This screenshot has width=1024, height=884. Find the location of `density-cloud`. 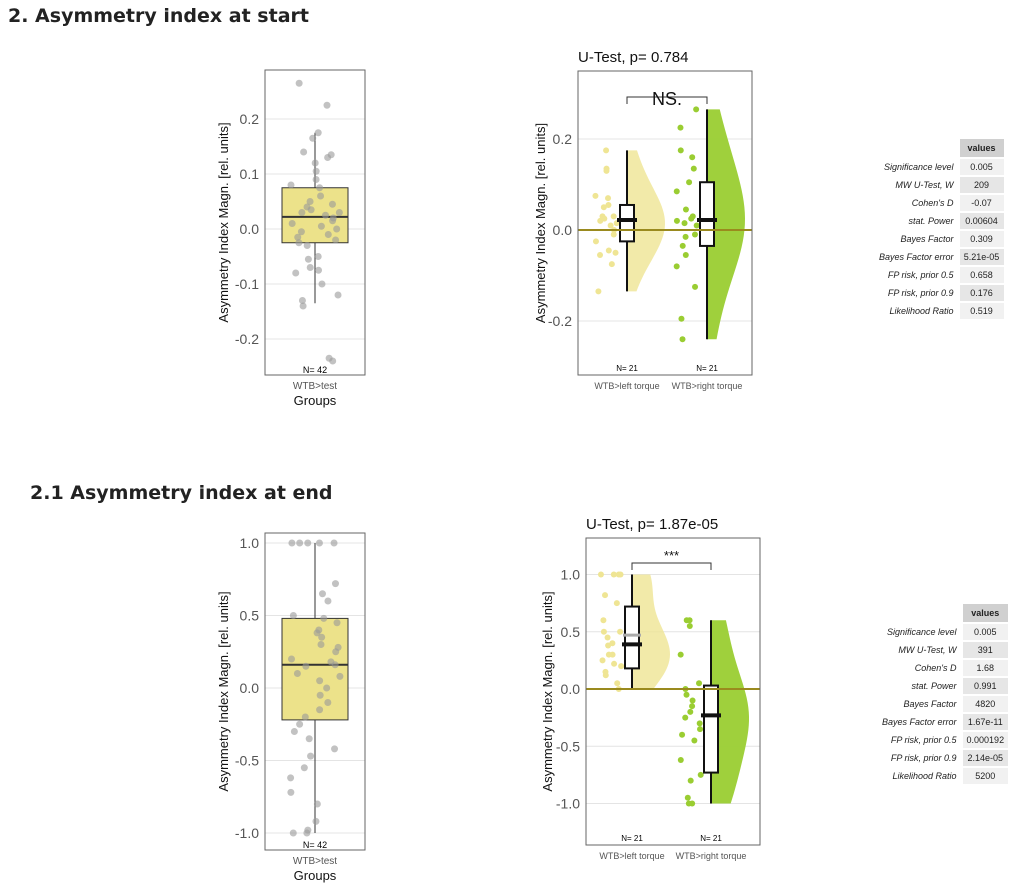

density-cloud is located at coordinates (726, 224).